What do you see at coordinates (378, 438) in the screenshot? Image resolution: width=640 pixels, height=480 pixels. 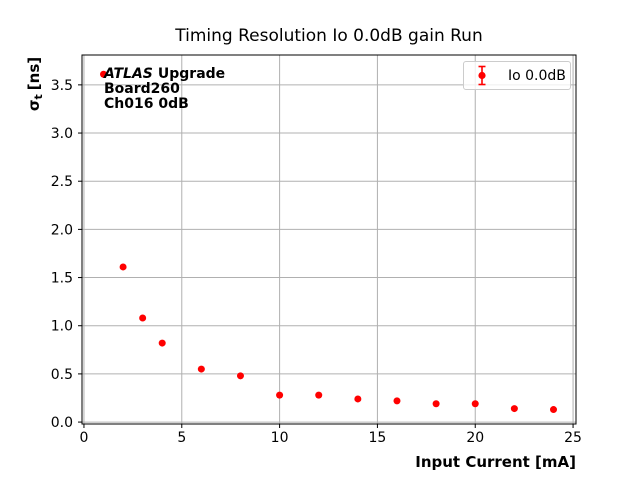 I see `x-tick-label: 15` at bounding box center [378, 438].